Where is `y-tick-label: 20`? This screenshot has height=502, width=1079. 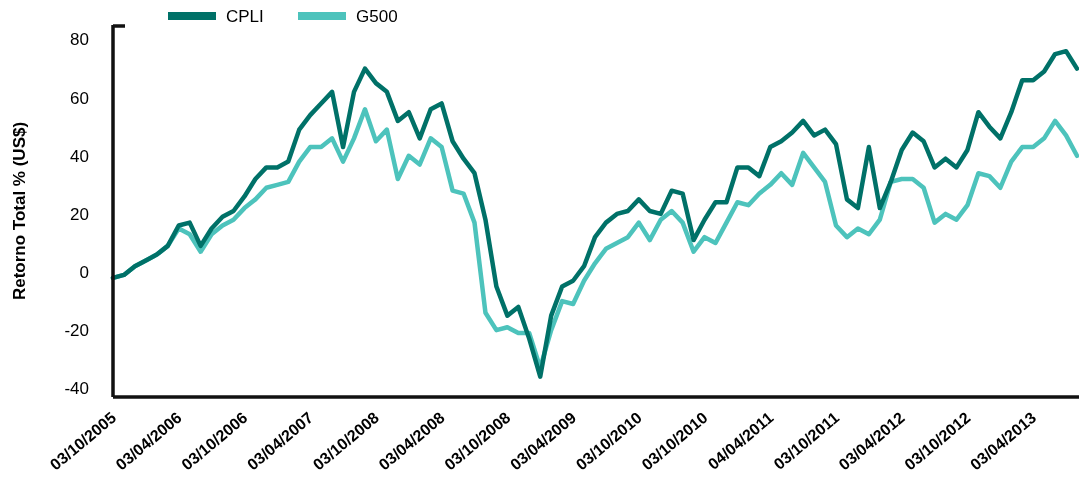
y-tick-label: 20 is located at coordinates (79, 214).